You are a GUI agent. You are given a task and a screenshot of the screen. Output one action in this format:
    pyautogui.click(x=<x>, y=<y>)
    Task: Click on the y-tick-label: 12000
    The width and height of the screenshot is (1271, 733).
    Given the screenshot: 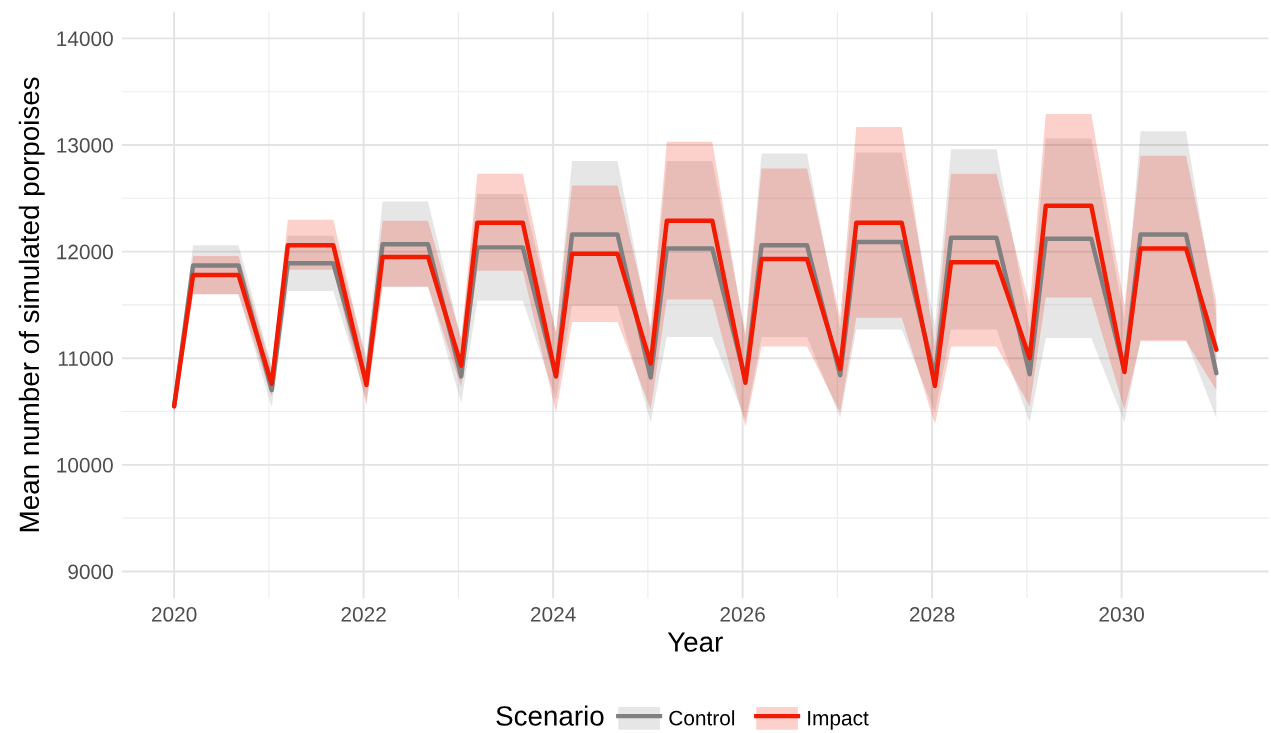 What is the action you would take?
    pyautogui.click(x=85, y=252)
    